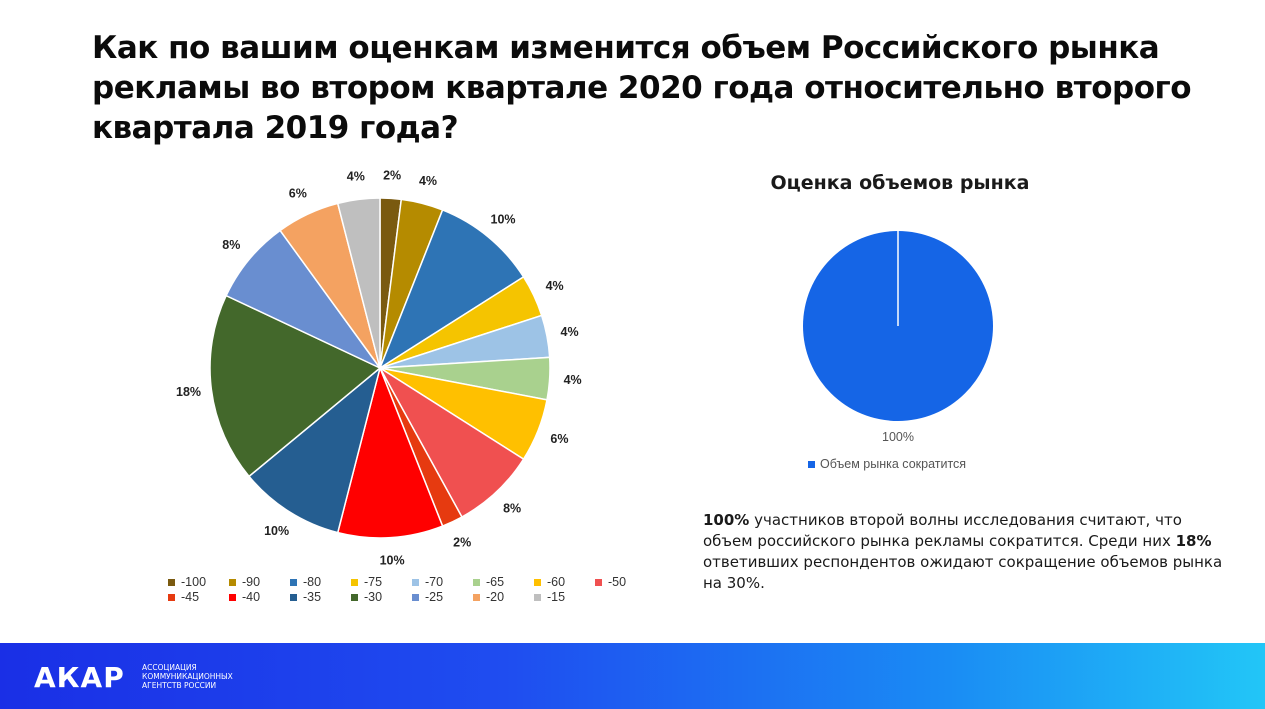 The height and width of the screenshot is (709, 1265). I want to click on legend-item: -60, so click(564, 582).